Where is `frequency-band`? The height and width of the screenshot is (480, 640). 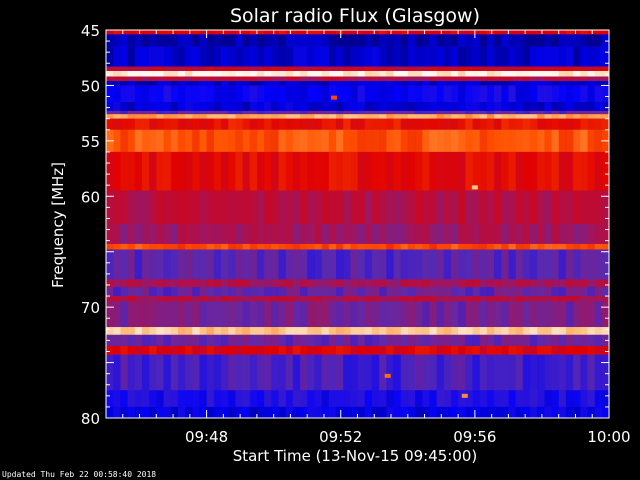
frequency-band is located at coordinates (358, 246).